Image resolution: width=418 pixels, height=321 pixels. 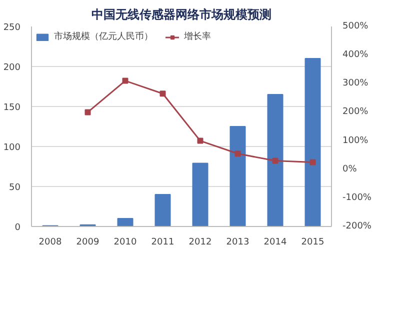 I want to click on y2-tick-label: 100%, so click(x=355, y=141).